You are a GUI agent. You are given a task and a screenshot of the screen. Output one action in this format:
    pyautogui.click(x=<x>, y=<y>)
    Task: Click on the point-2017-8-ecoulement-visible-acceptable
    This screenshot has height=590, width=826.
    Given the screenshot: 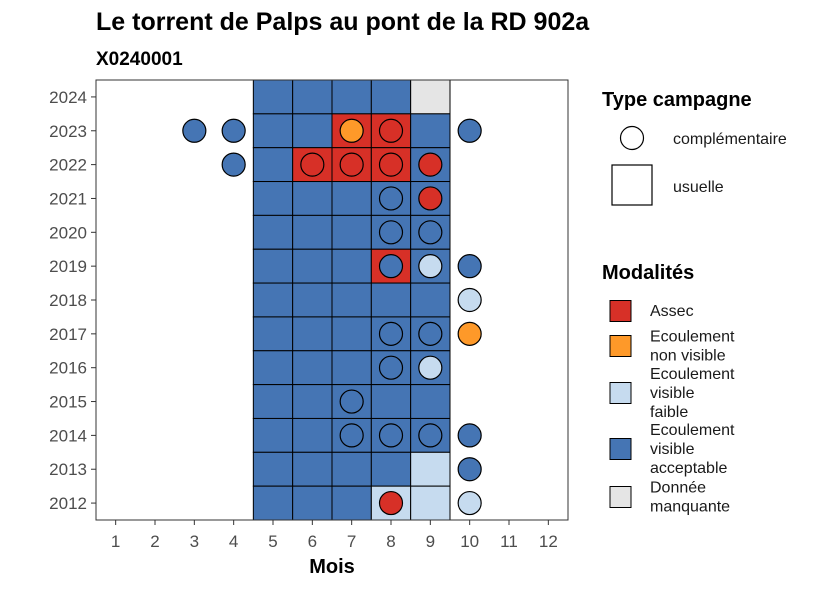 What is the action you would take?
    pyautogui.click(x=391, y=333)
    